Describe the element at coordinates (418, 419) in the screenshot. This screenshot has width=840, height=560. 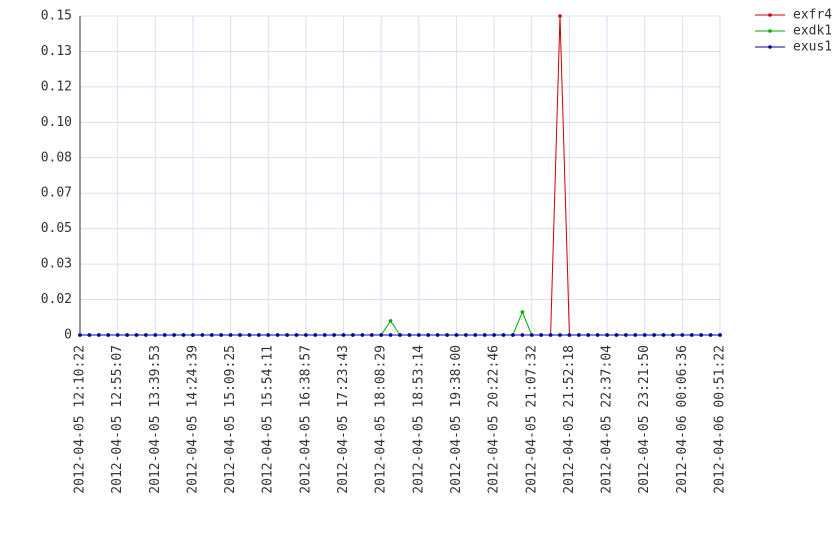
I see `x-tick-label: 2012-04-05 18:53:14` at that location.